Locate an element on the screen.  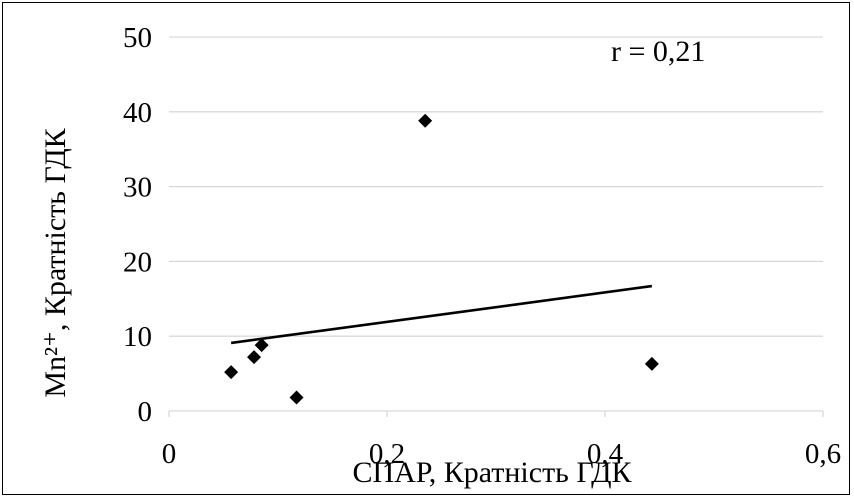
y-axis-title: Mn²⁺, Кратність ГДК is located at coordinates (55, 262).